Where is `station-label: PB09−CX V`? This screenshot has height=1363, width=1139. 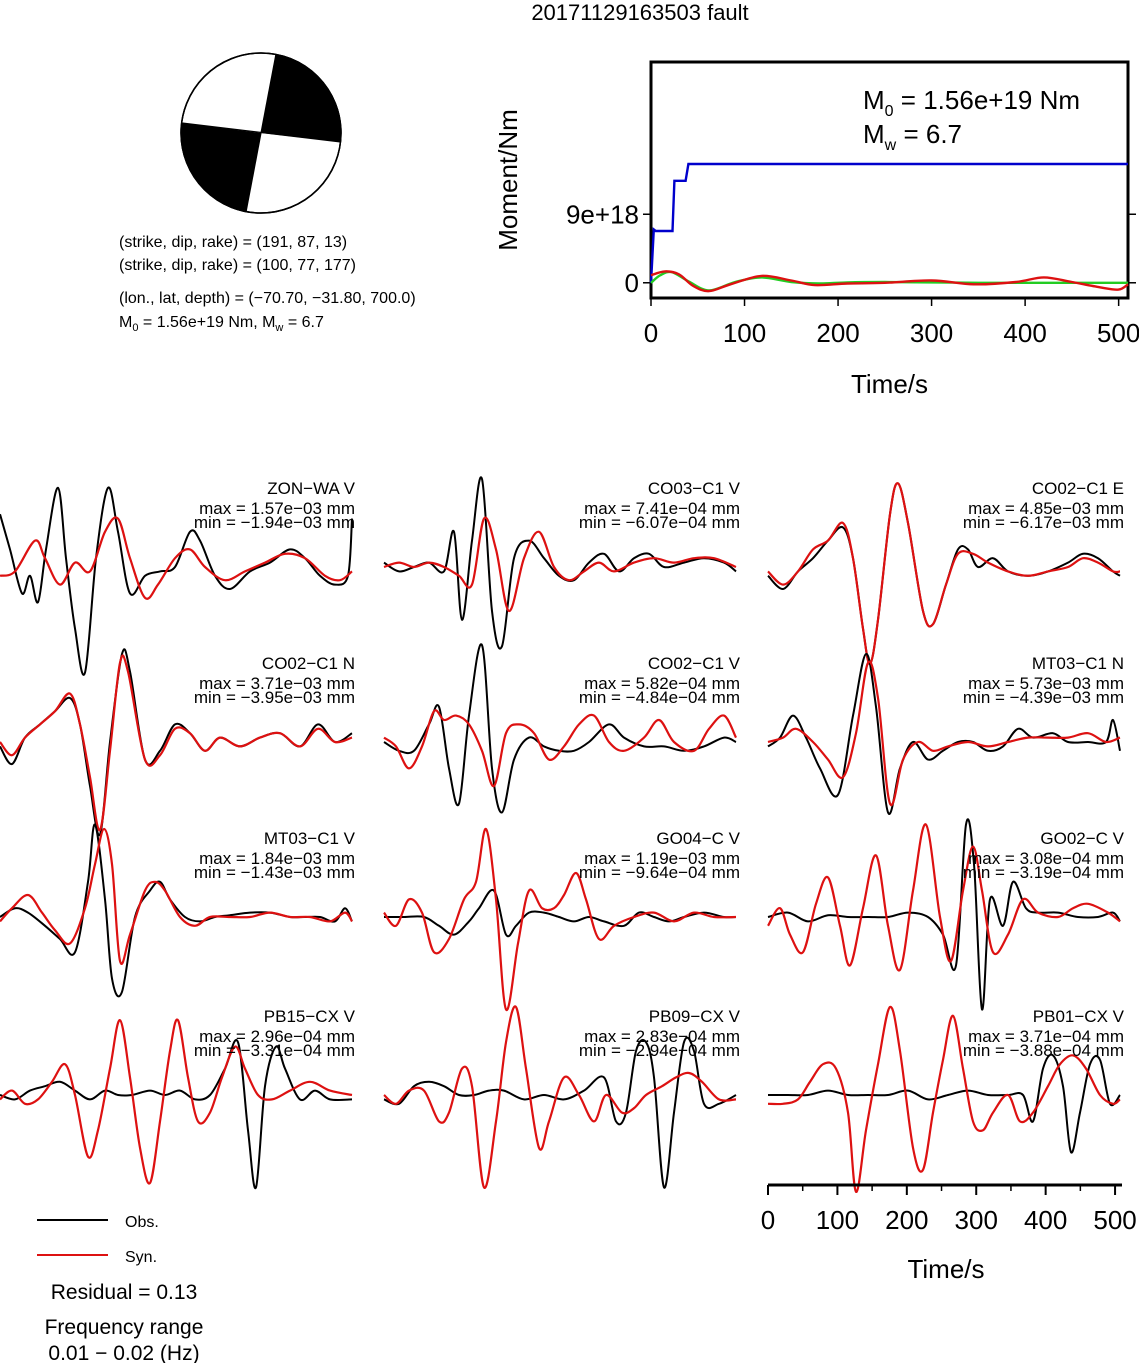 station-label: PB09−CX V is located at coordinates (695, 1016).